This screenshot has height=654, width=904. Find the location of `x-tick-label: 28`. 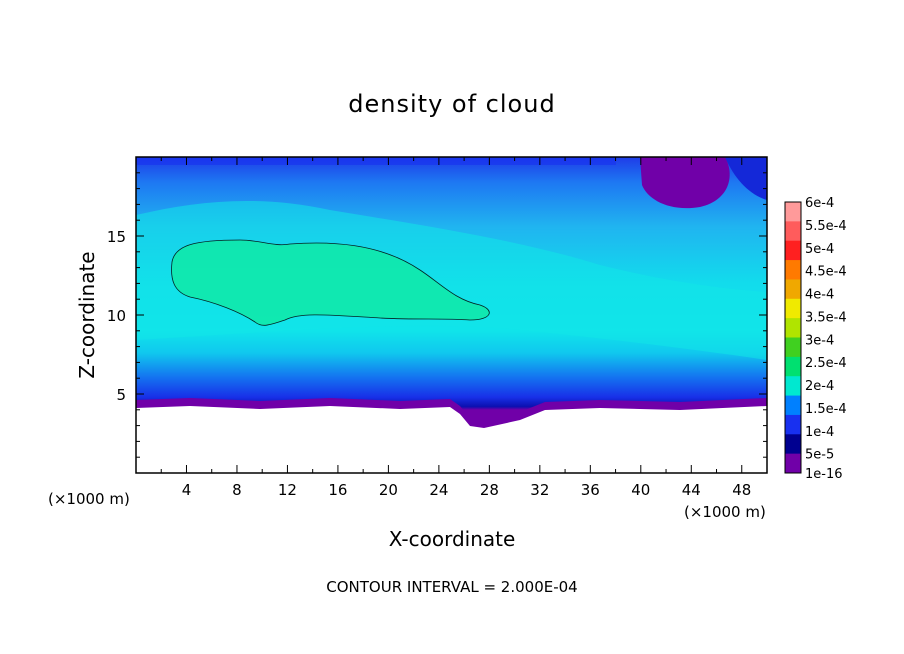

x-tick-label: 28 is located at coordinates (489, 490).